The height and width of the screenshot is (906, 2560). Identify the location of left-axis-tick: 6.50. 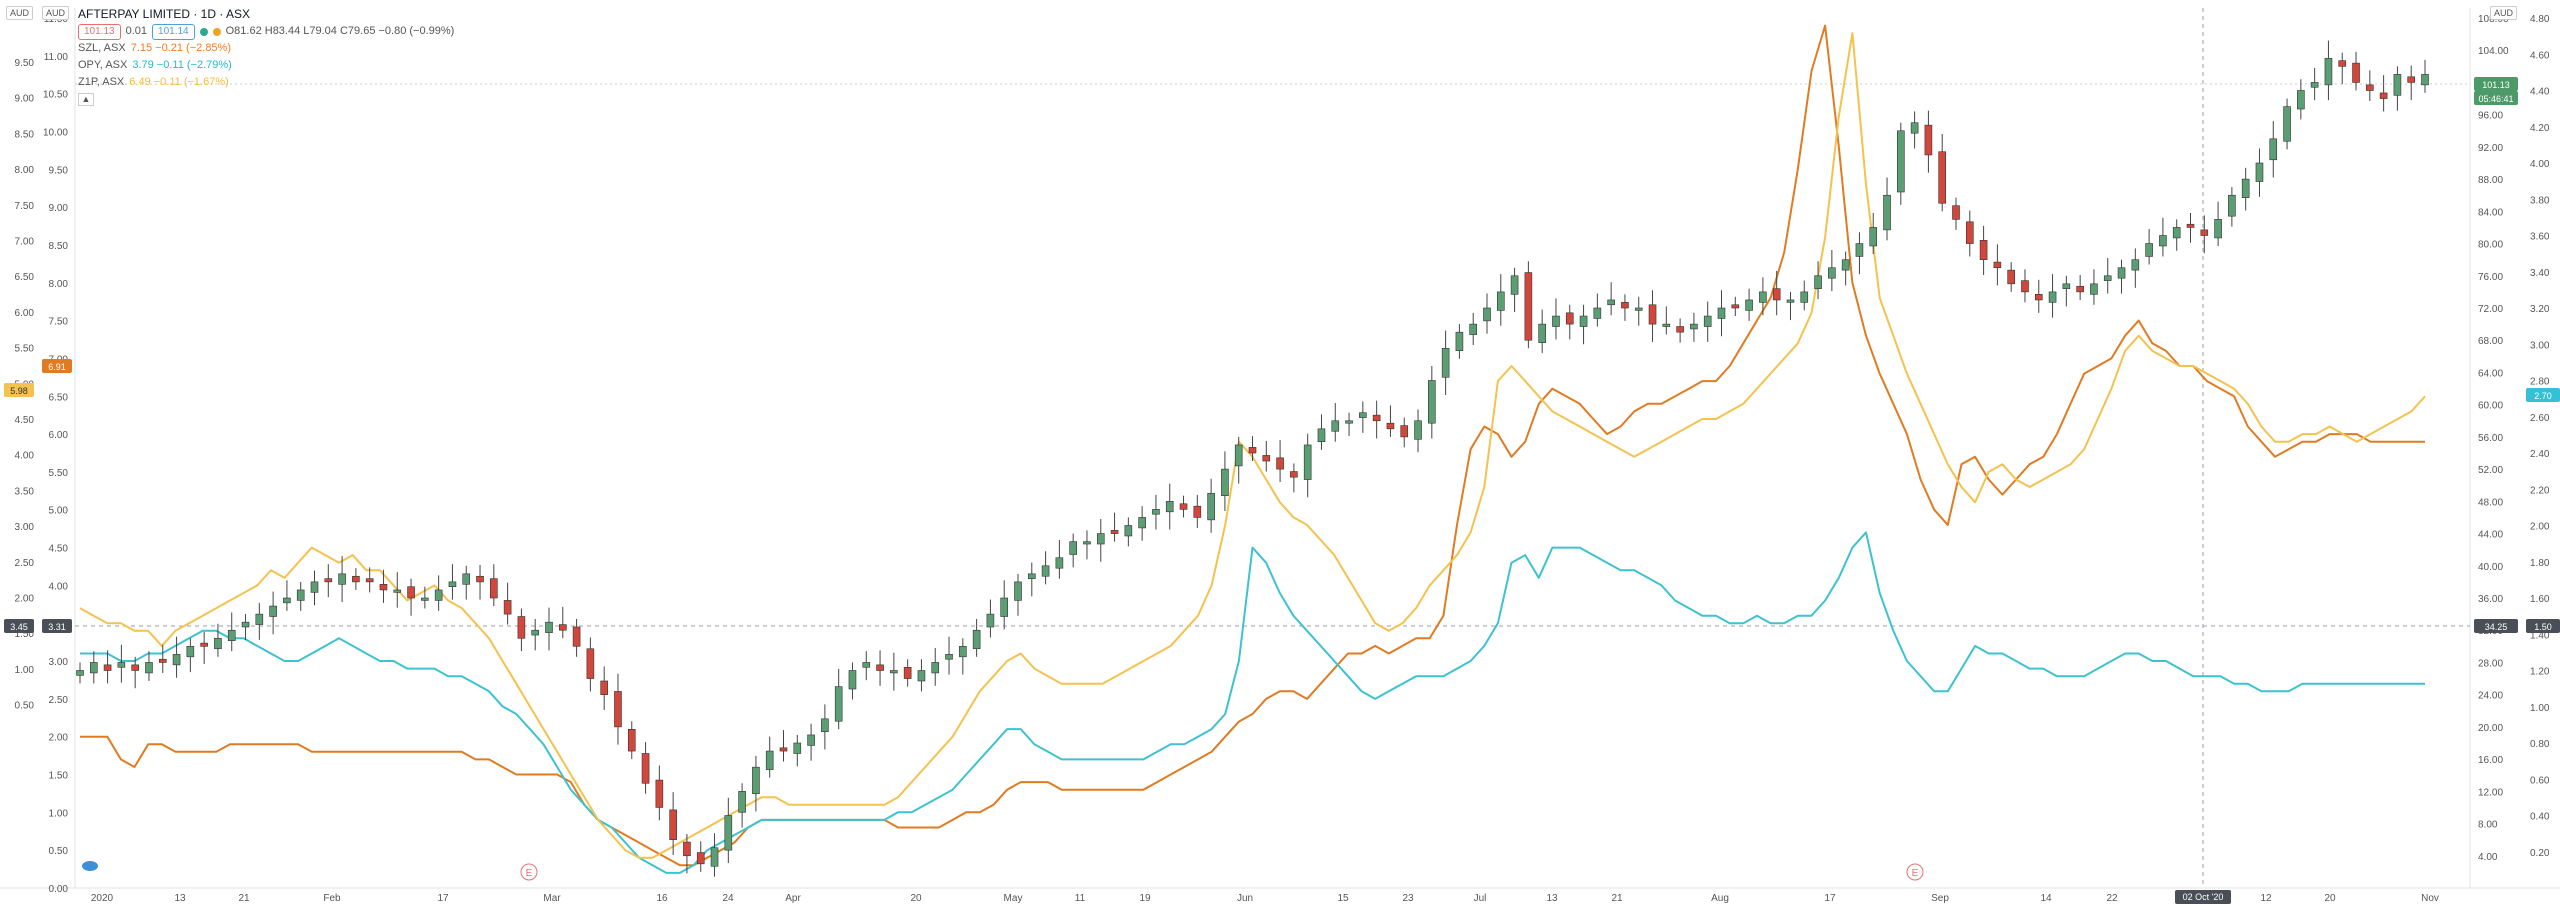
(59, 397).